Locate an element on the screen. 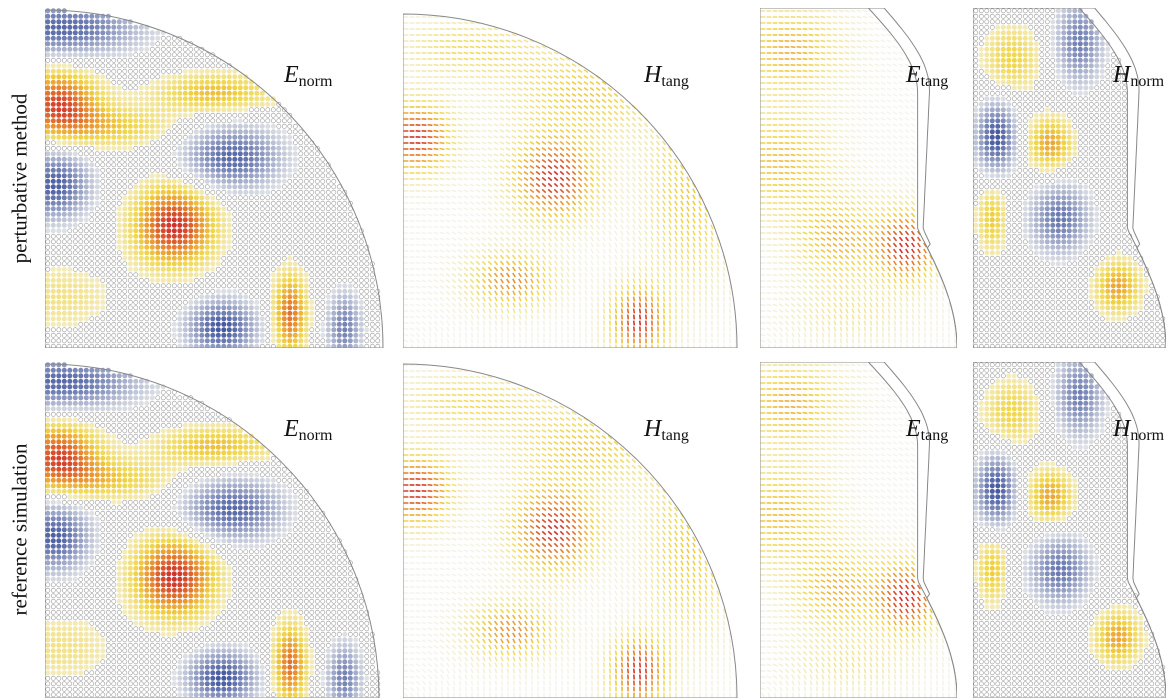 This screenshot has width=1170, height=699. row-label-bottom: reference simulation is located at coordinates (19, 529).